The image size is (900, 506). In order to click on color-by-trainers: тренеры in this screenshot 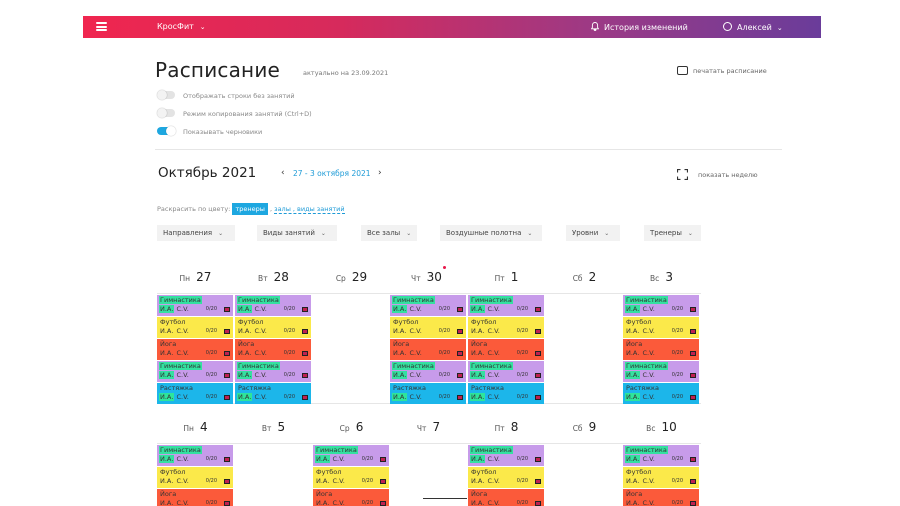, I will do `click(250, 209)`.